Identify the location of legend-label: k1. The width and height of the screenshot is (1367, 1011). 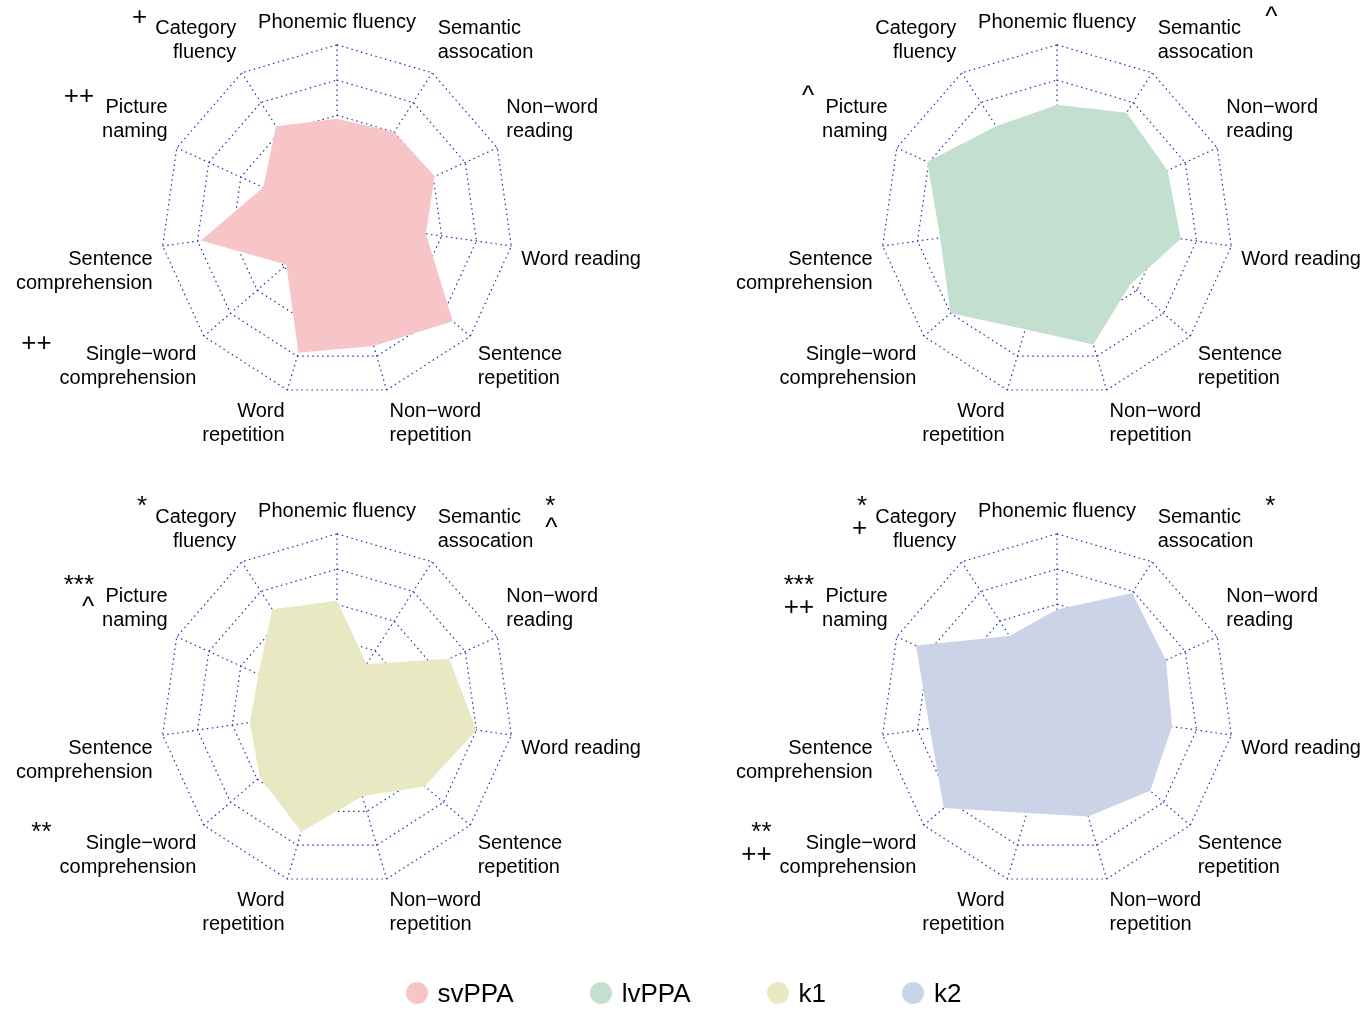
(812, 993).